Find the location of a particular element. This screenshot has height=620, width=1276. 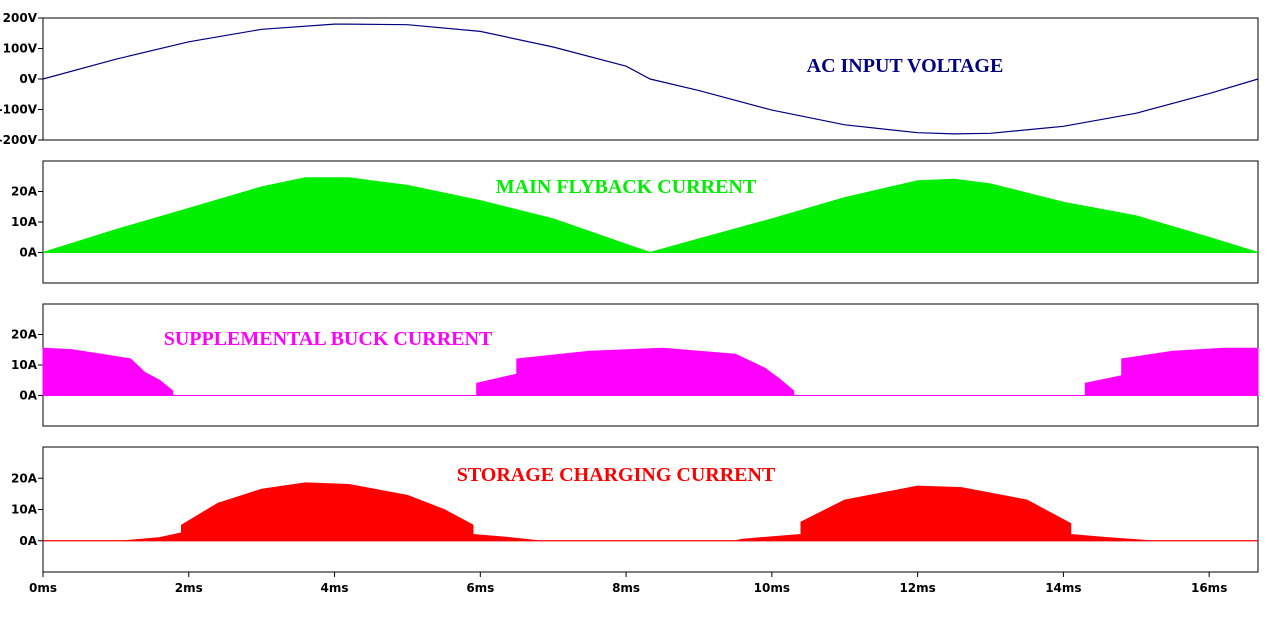

y-tick-label: -100V is located at coordinates (19, 110).